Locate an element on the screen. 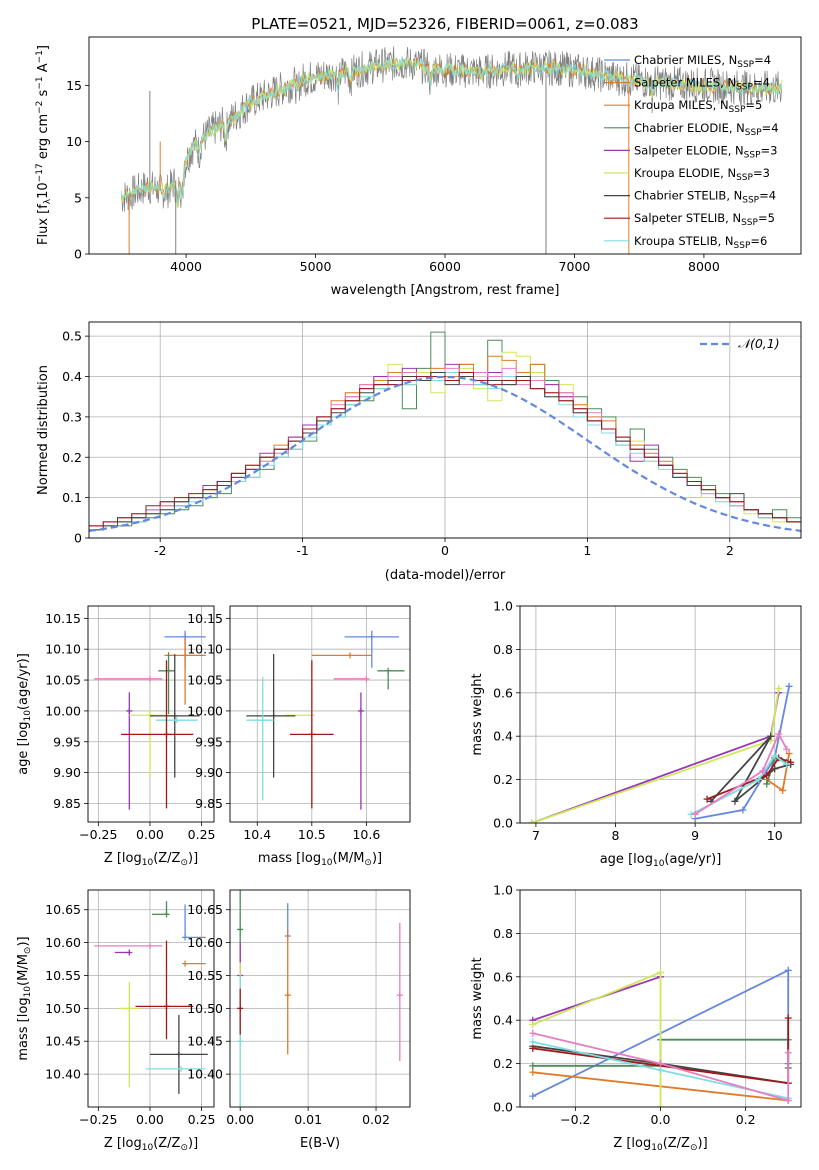  y-tick-label: 9.95 is located at coordinates (209, 741).